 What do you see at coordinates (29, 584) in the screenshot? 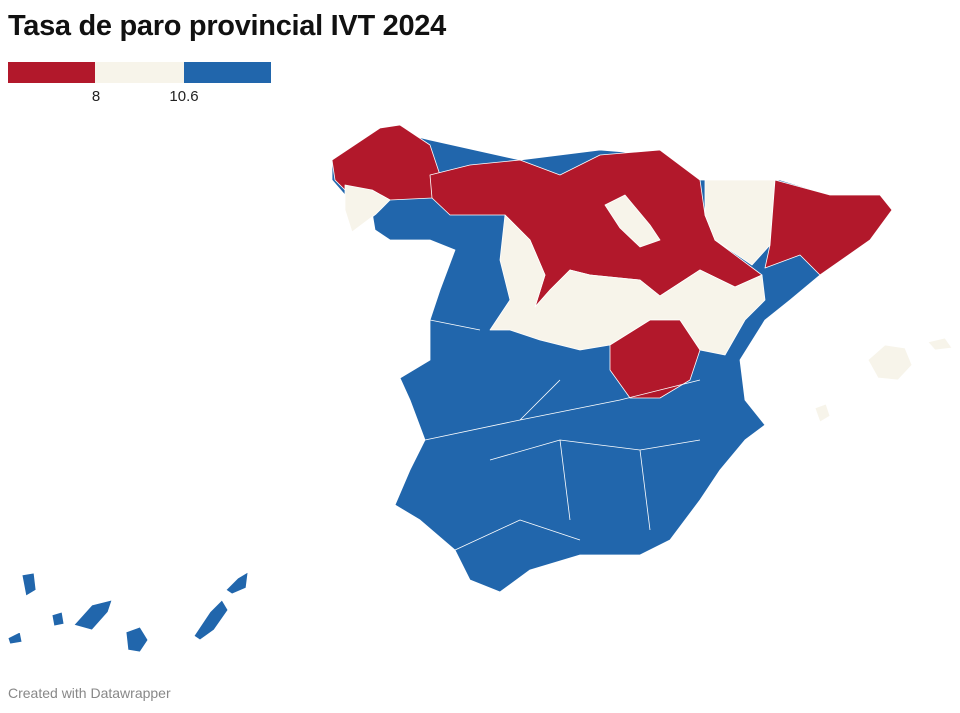
I see `region-high-lapalma` at bounding box center [29, 584].